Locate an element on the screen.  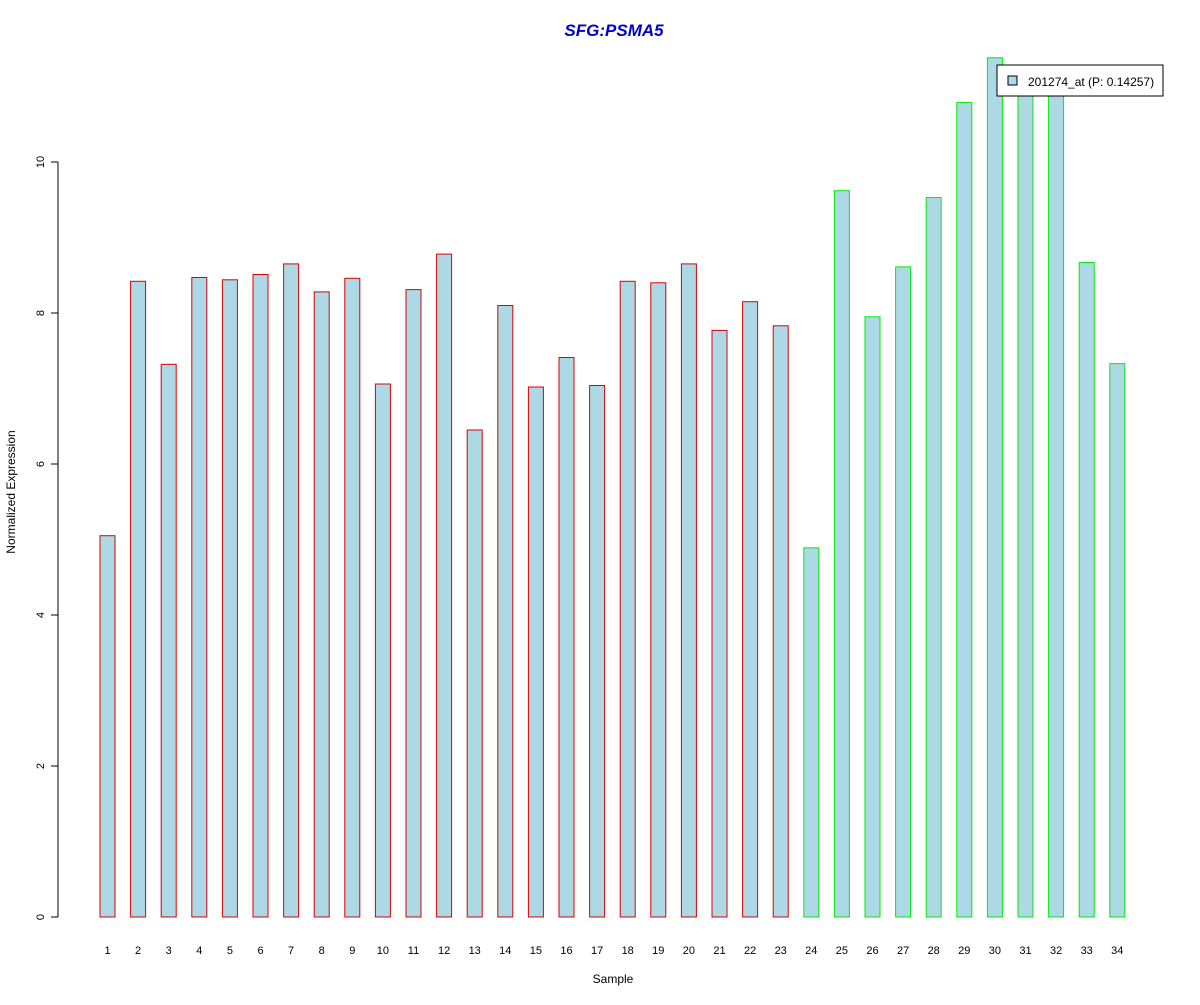
x-tick-label: 26 is located at coordinates (872, 951).